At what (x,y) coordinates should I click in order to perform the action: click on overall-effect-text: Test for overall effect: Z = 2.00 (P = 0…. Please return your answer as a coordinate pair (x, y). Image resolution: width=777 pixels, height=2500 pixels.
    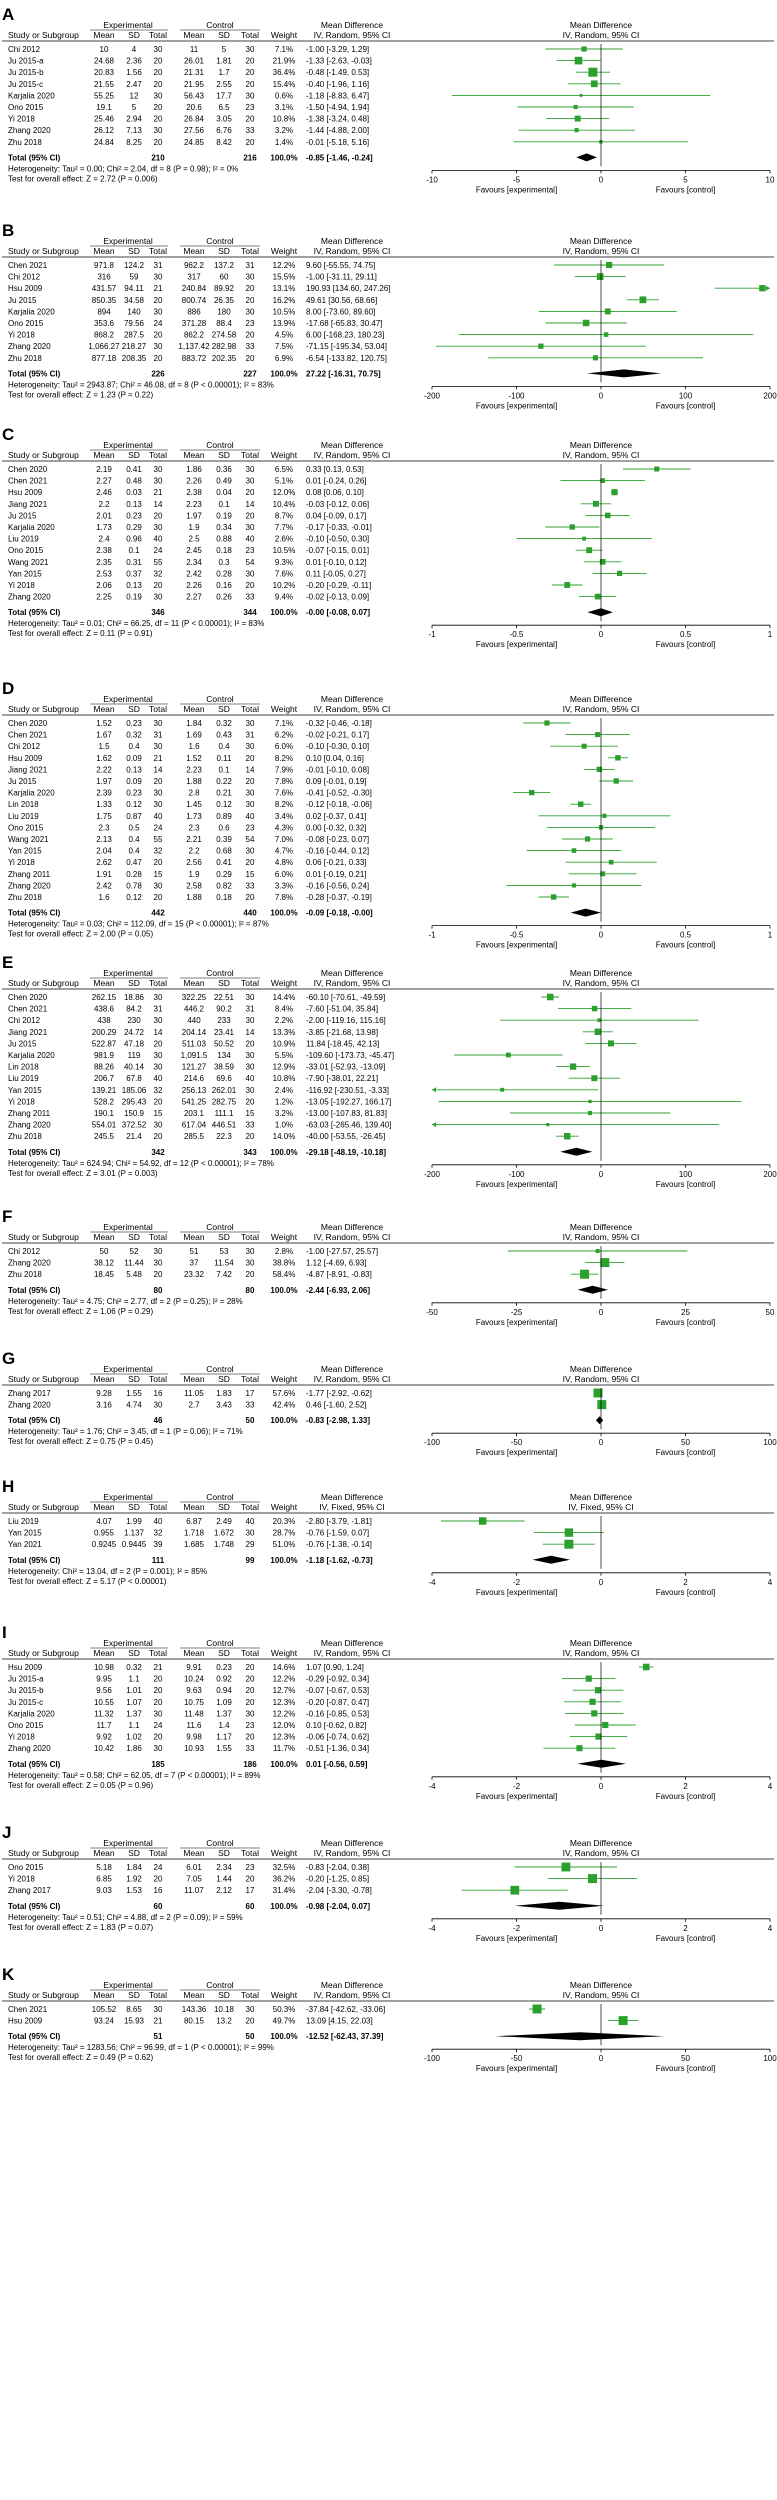
    Looking at the image, I should click on (80, 934).